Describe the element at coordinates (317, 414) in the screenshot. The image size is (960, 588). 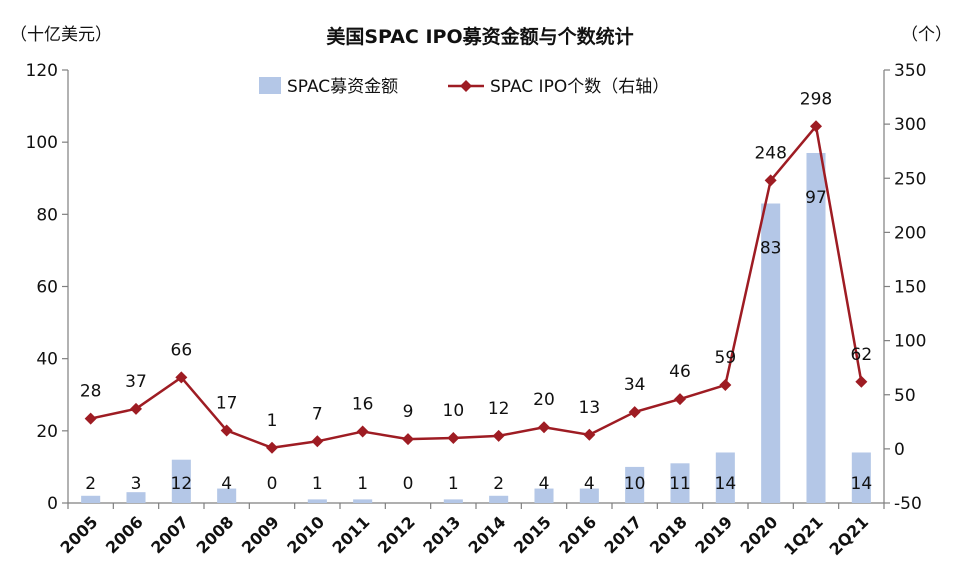
I see `line-value-label: 7` at that location.